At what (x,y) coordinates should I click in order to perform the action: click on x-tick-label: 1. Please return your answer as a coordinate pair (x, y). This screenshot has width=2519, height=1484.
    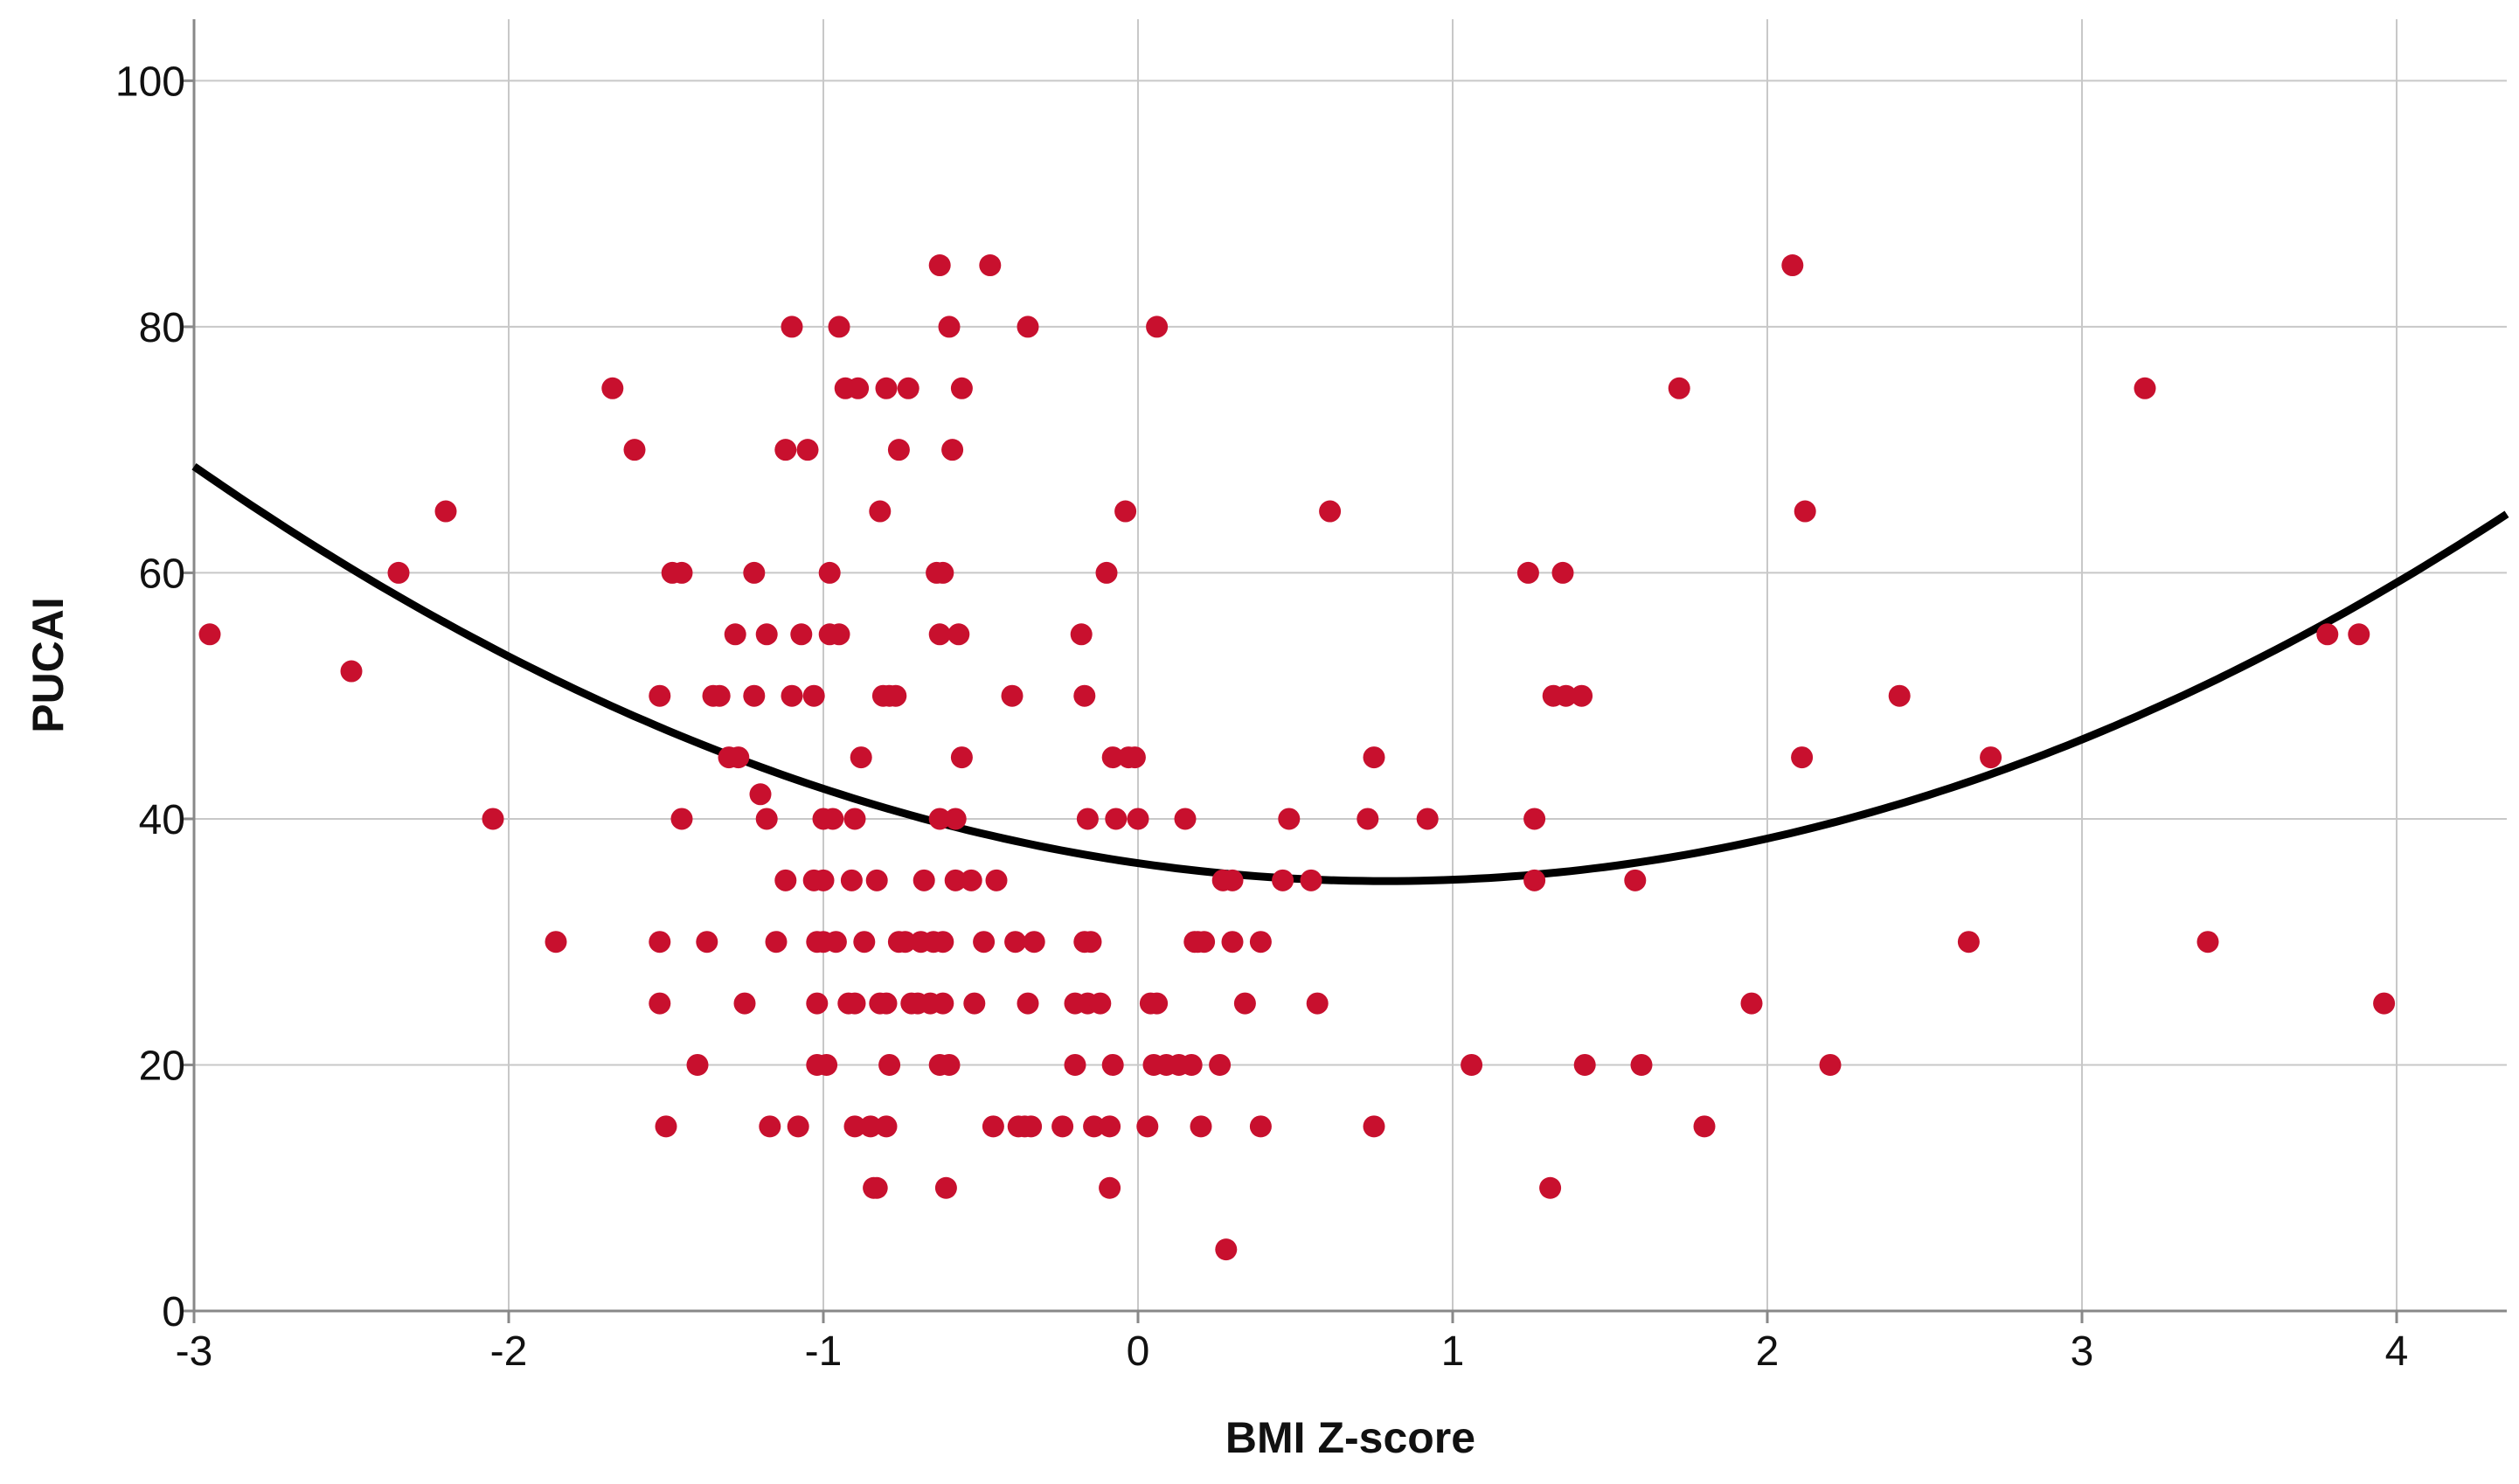
    Looking at the image, I should click on (1453, 1351).